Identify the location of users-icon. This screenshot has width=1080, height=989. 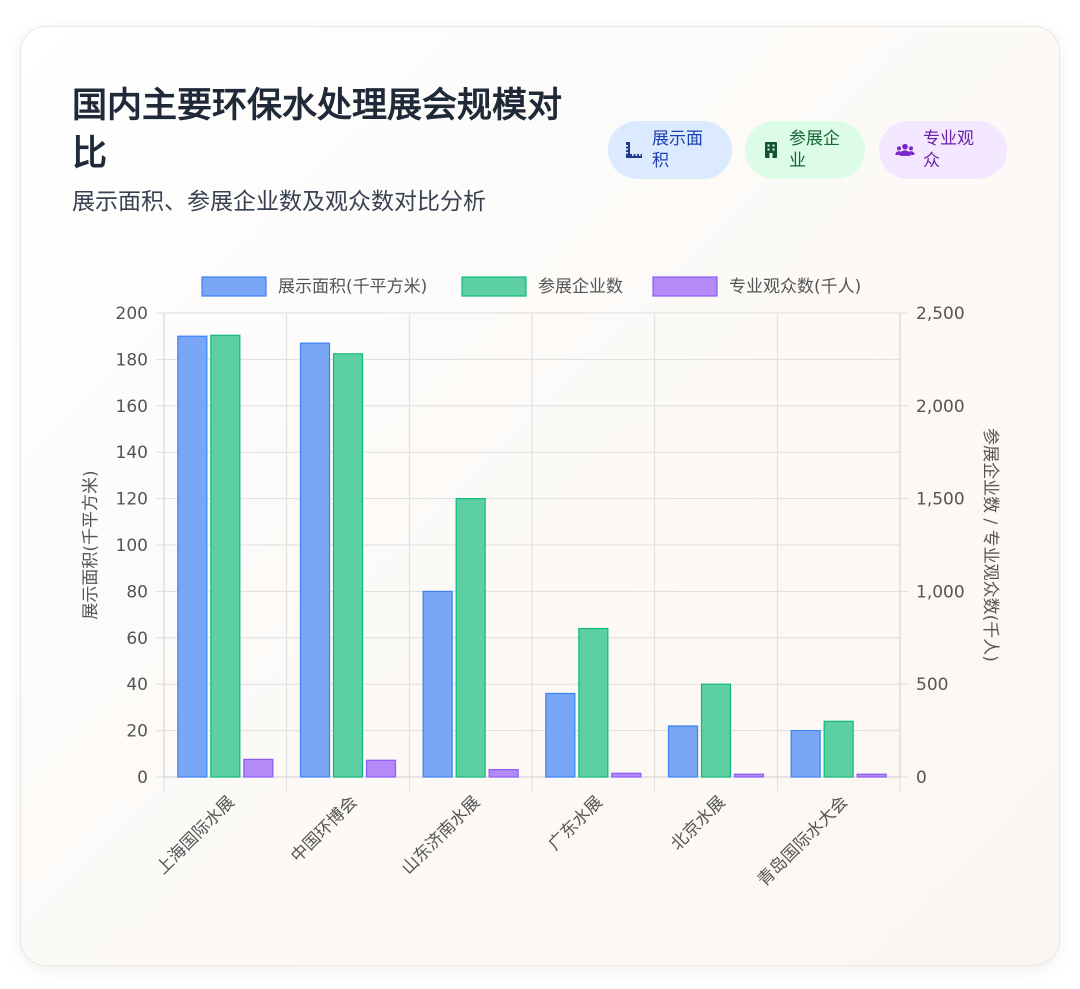
(905, 149).